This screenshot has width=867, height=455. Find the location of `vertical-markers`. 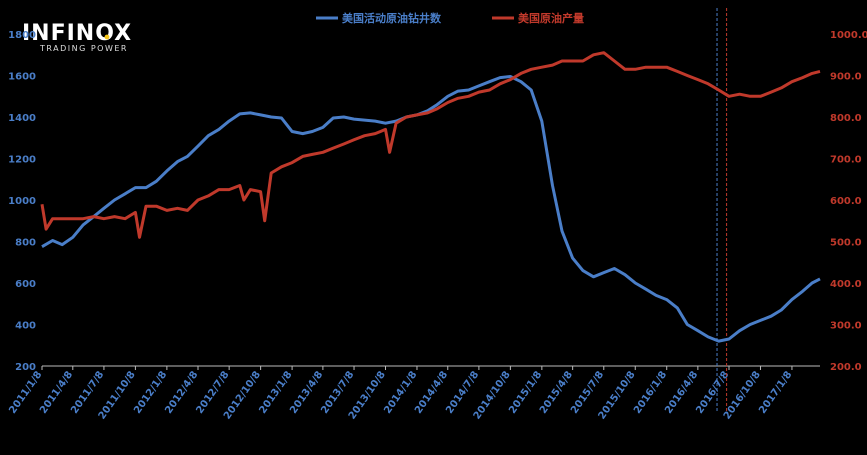

vertical-markers is located at coordinates (722, 210).